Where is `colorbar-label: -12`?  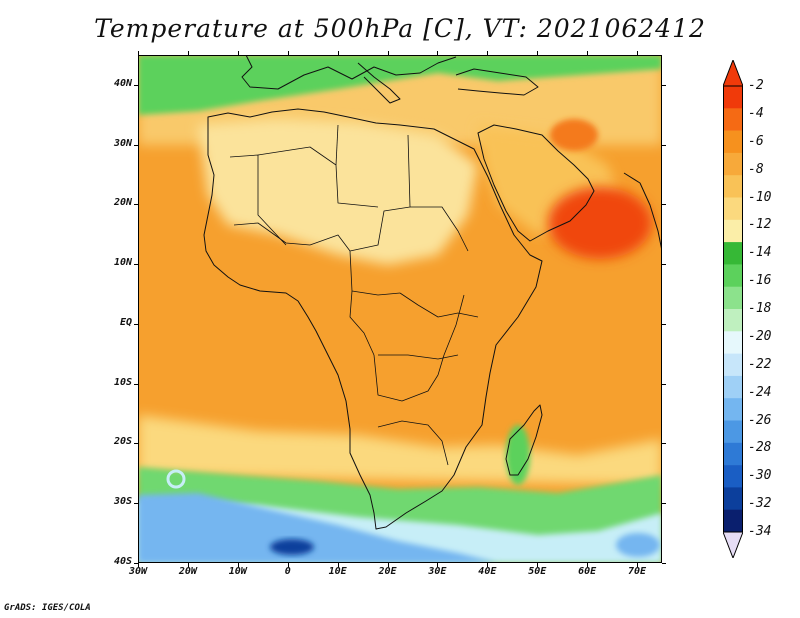
colorbar-label: -12 is located at coordinates (760, 225).